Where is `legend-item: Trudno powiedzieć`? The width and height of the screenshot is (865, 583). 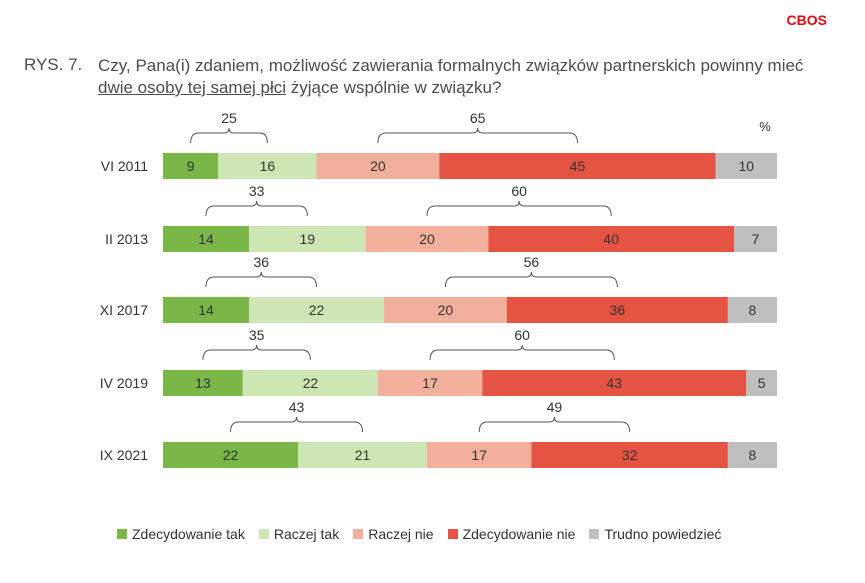
legend-item: Trudno powiedzieć is located at coordinates (655, 534).